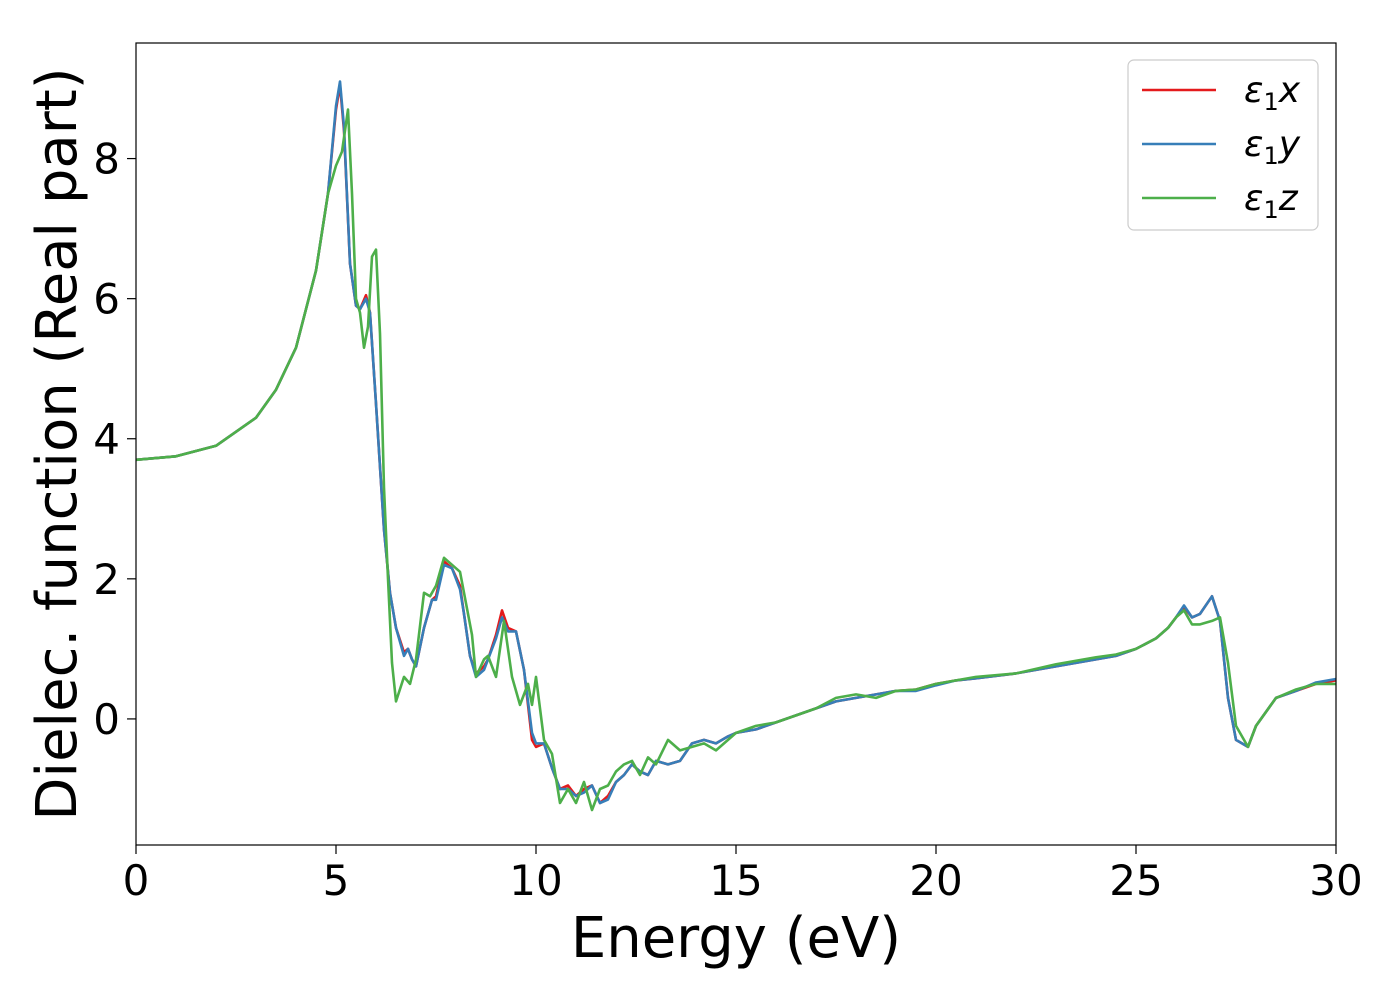 The image size is (1400, 1000). I want to click on x-tick-label: 0, so click(136, 880).